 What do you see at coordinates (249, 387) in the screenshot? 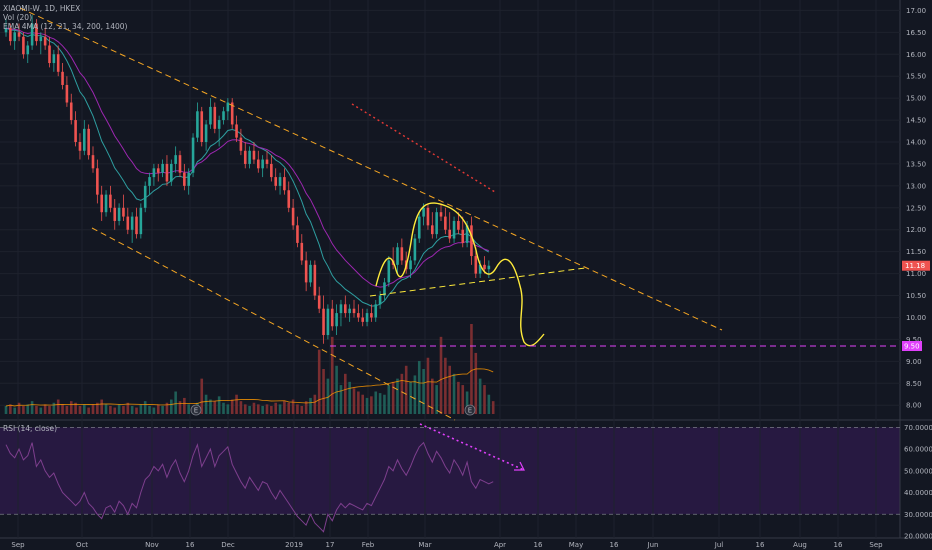
I see `volume-ma-line` at bounding box center [249, 387].